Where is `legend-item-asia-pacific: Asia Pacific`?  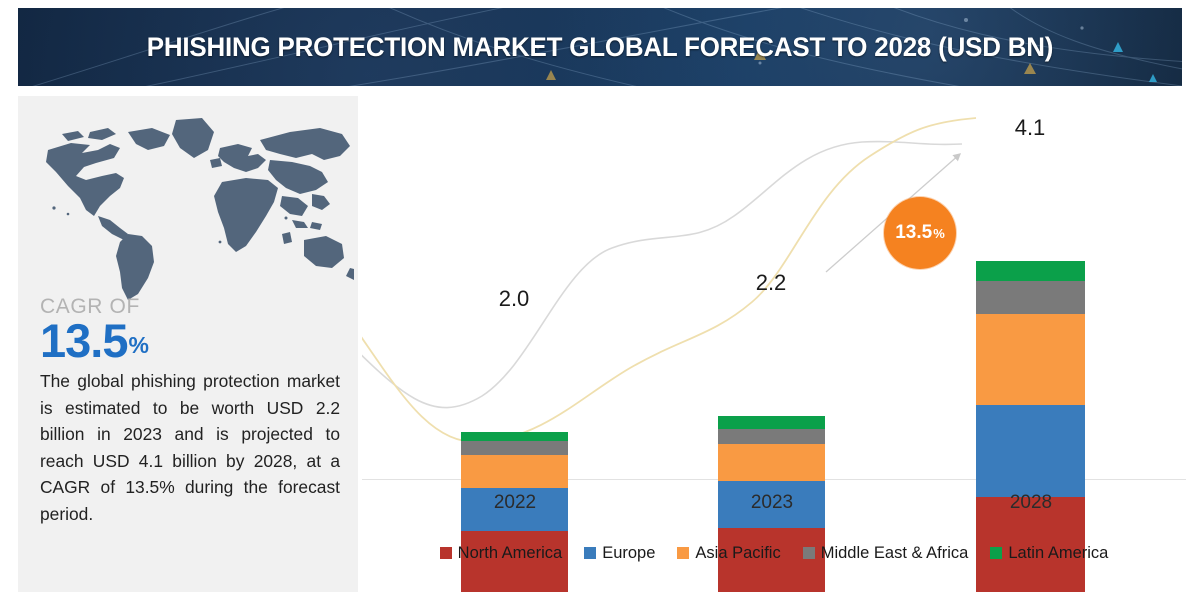 legend-item-asia-pacific: Asia Pacific is located at coordinates (729, 553).